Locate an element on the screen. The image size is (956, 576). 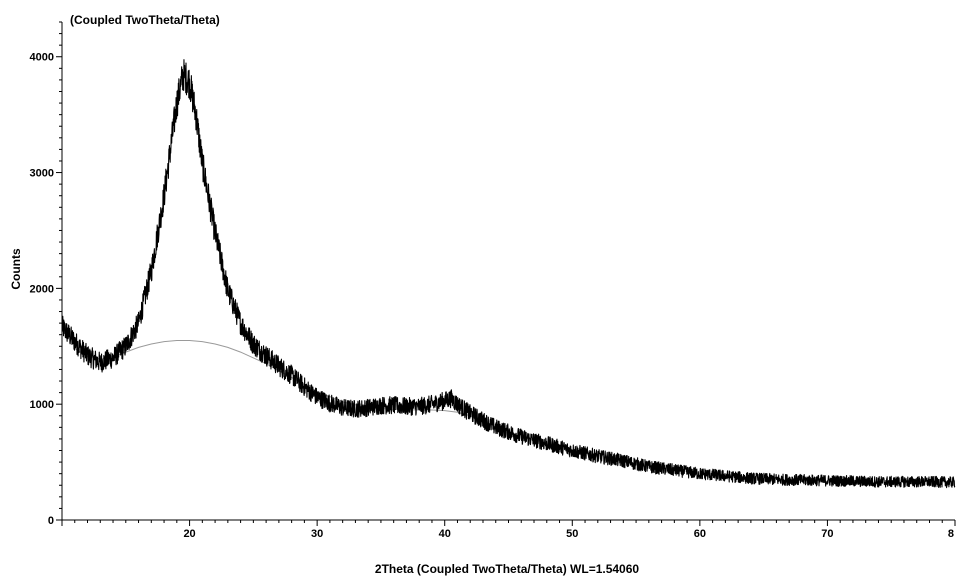
x-tick-label: 40 is located at coordinates (445, 534).